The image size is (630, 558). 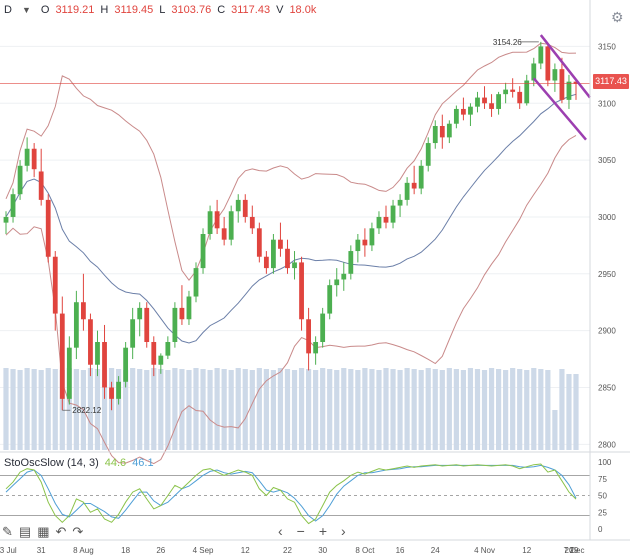 I want to click on date-tick-label: 18, so click(x=125, y=550).